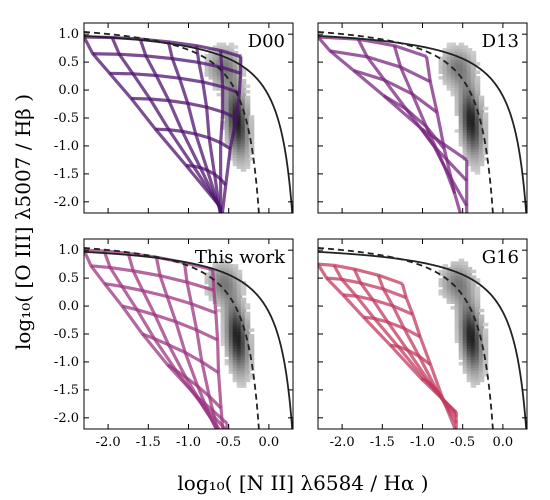  What do you see at coordinates (406, 338) in the screenshot?
I see `kauffmann-line` at bounding box center [406, 338].